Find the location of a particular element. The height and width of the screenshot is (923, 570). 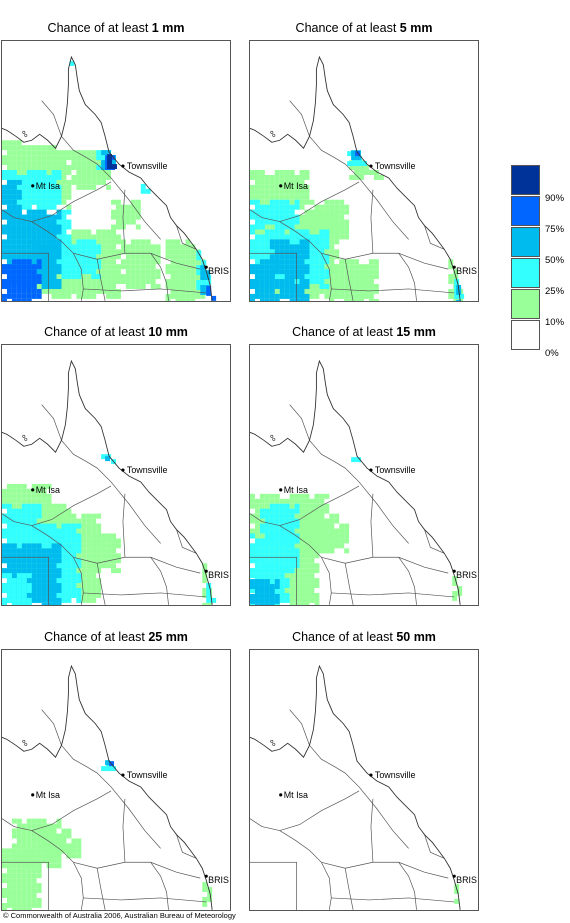

townsville-label: Townsville is located at coordinates (395, 775).